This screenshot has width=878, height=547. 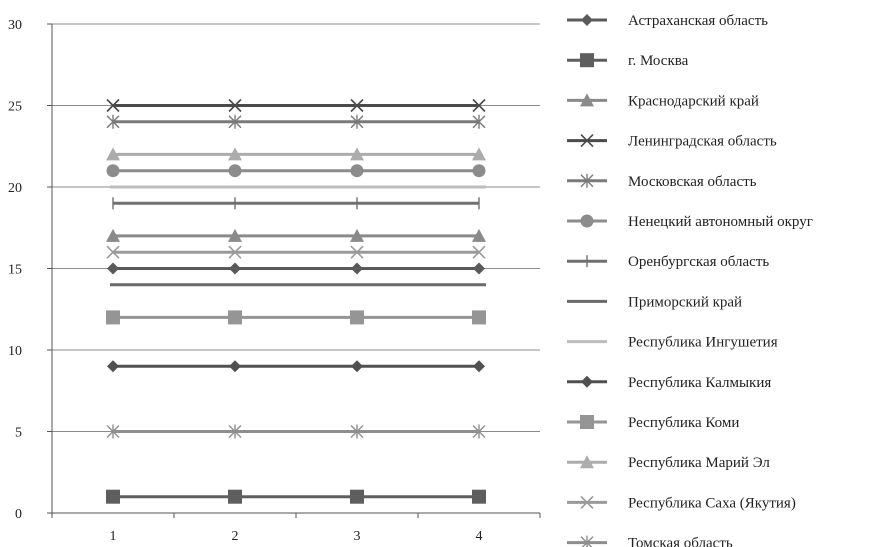 I want to click on legend-entry: Республика Саха (Якутия), so click(x=681, y=503).